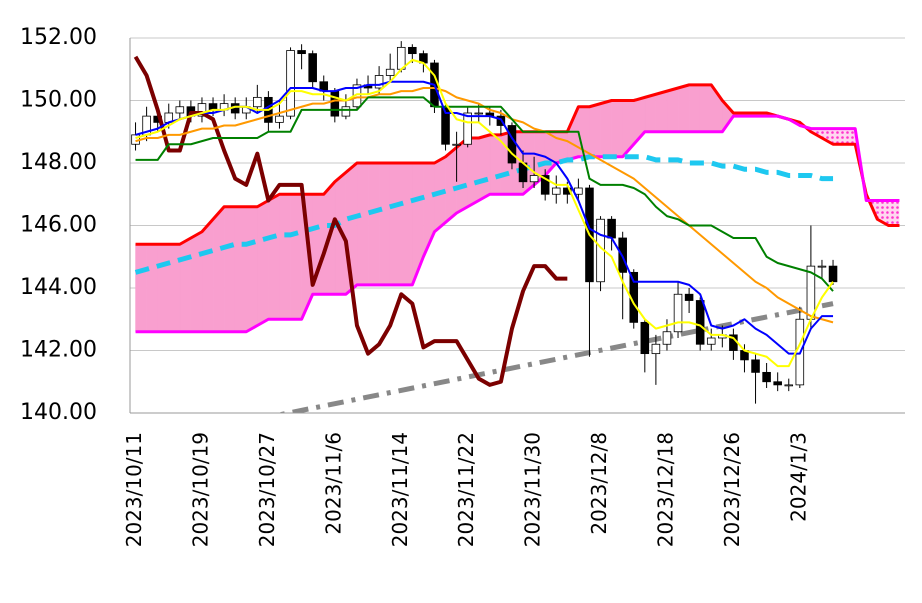 Image resolution: width=922 pixels, height=603 pixels. Describe the element at coordinates (58, 350) in the screenshot. I see `y-tick-label: 142.00` at that location.